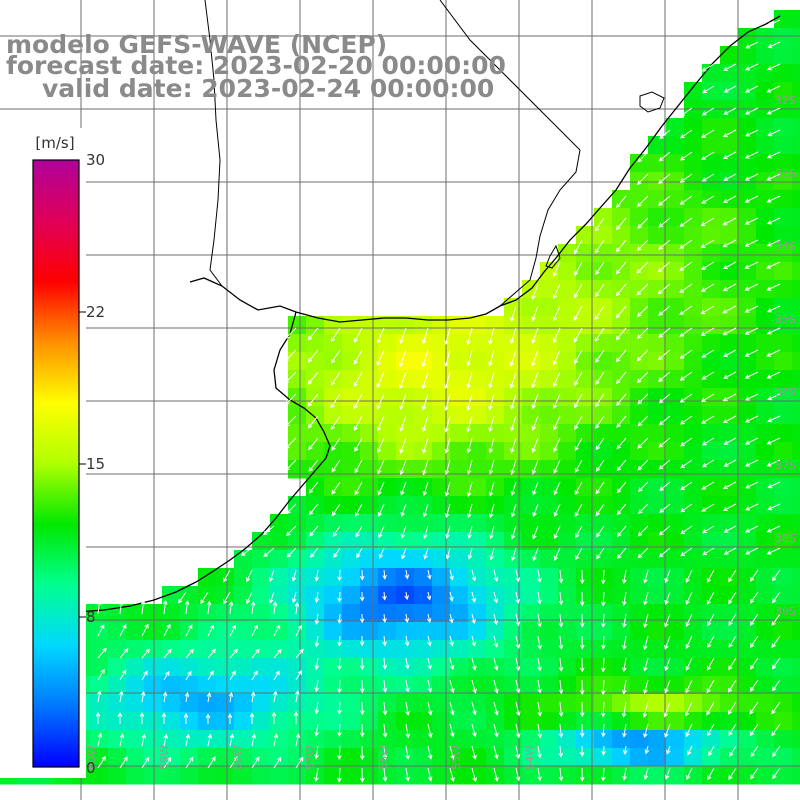  I want to click on lon-label: 58W, so click(237, 757).